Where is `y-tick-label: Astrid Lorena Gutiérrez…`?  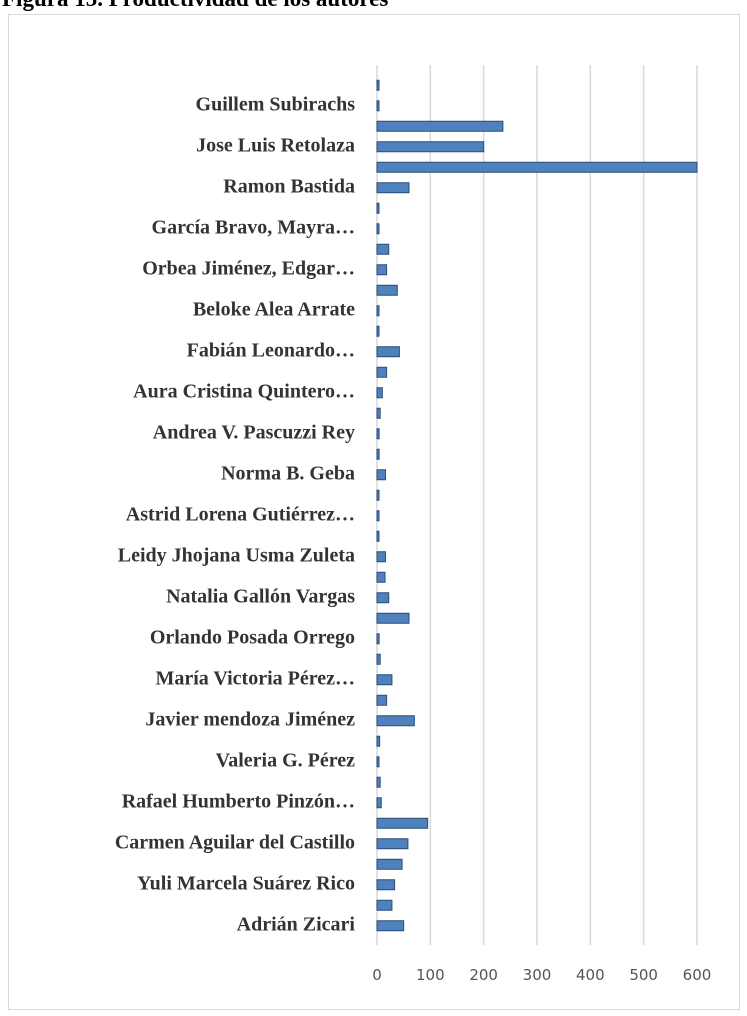
y-tick-label: Astrid Lorena Gutiérrez… is located at coordinates (240, 514).